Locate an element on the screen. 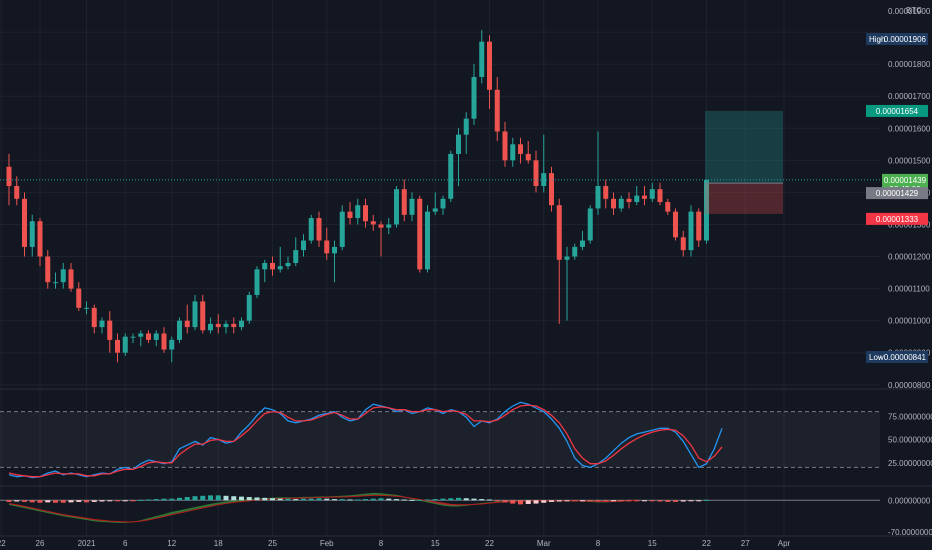 This screenshot has width=932, height=550. price-tick-label: 0.00000800 is located at coordinates (909, 385).